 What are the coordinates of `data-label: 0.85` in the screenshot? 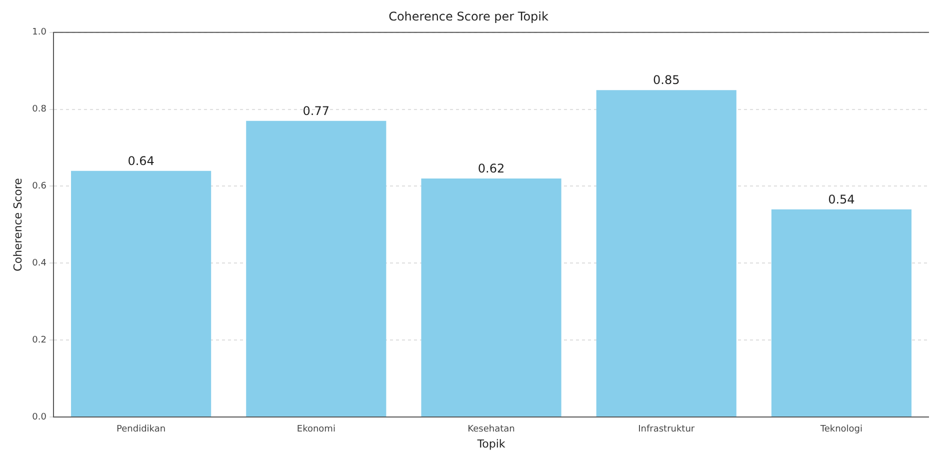 It's located at (666, 80).